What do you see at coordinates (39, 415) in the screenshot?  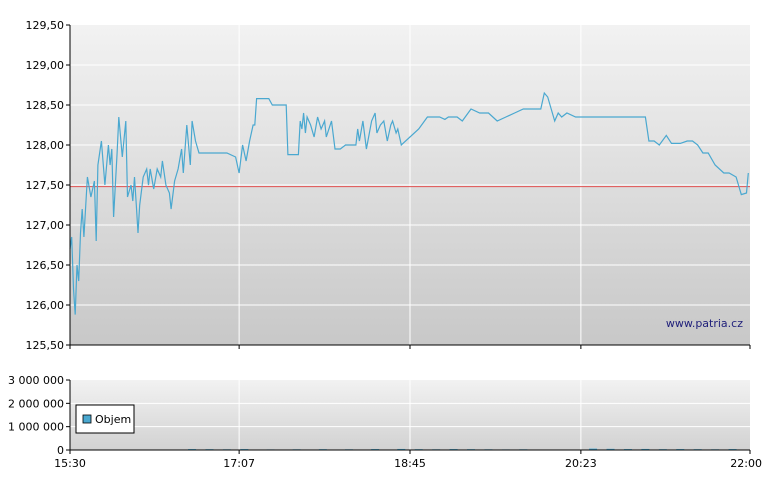 I see `volume-y-axis: 3 000 000 2 000 000 1 000 000 0` at bounding box center [39, 415].